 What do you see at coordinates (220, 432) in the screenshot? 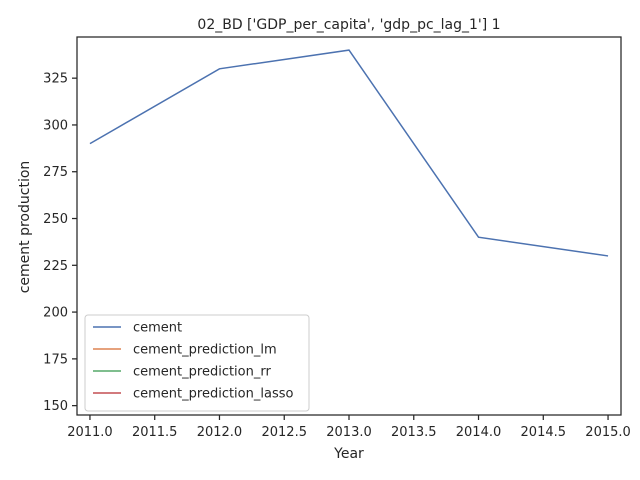
I see `x-tick-label: 2012.0` at bounding box center [220, 432].